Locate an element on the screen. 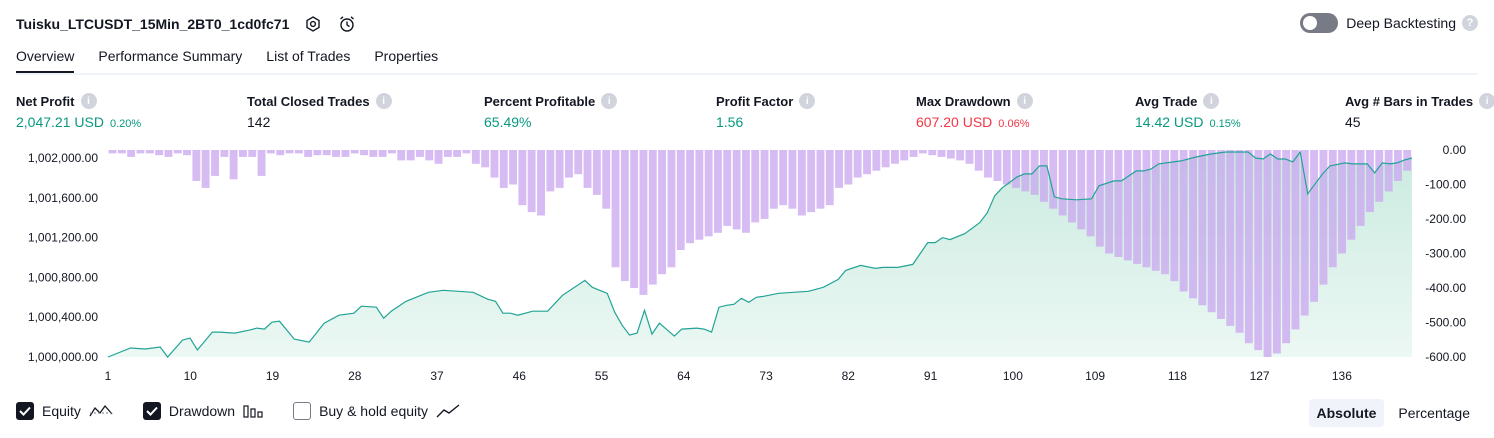 The width and height of the screenshot is (1494, 438). deep-backtesting-label: Deep Backtesting is located at coordinates (1401, 23).